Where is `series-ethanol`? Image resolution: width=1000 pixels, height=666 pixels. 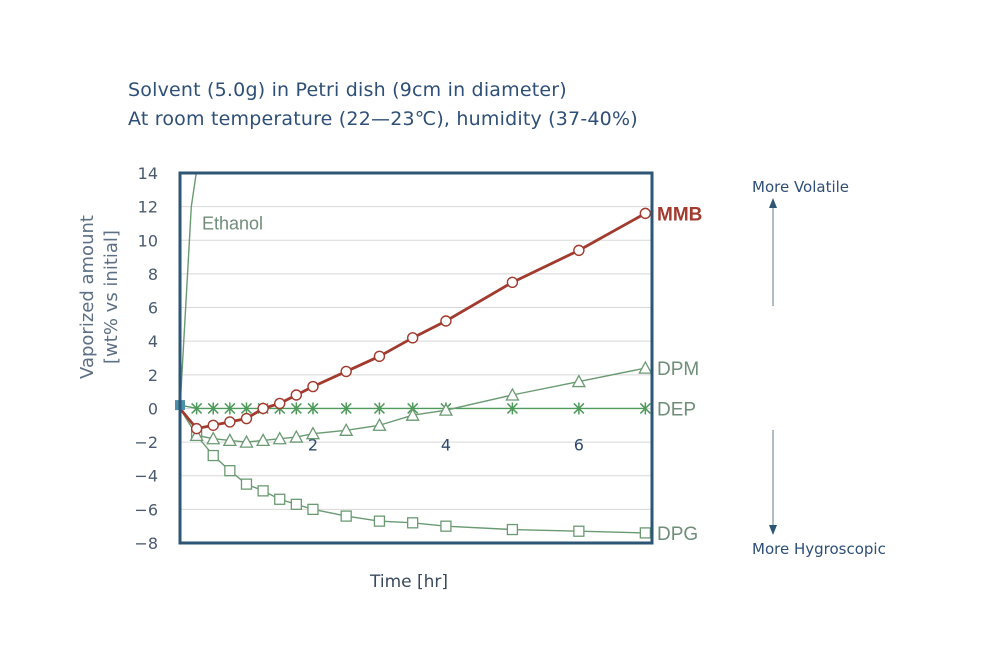 series-ethanol is located at coordinates (188, 291).